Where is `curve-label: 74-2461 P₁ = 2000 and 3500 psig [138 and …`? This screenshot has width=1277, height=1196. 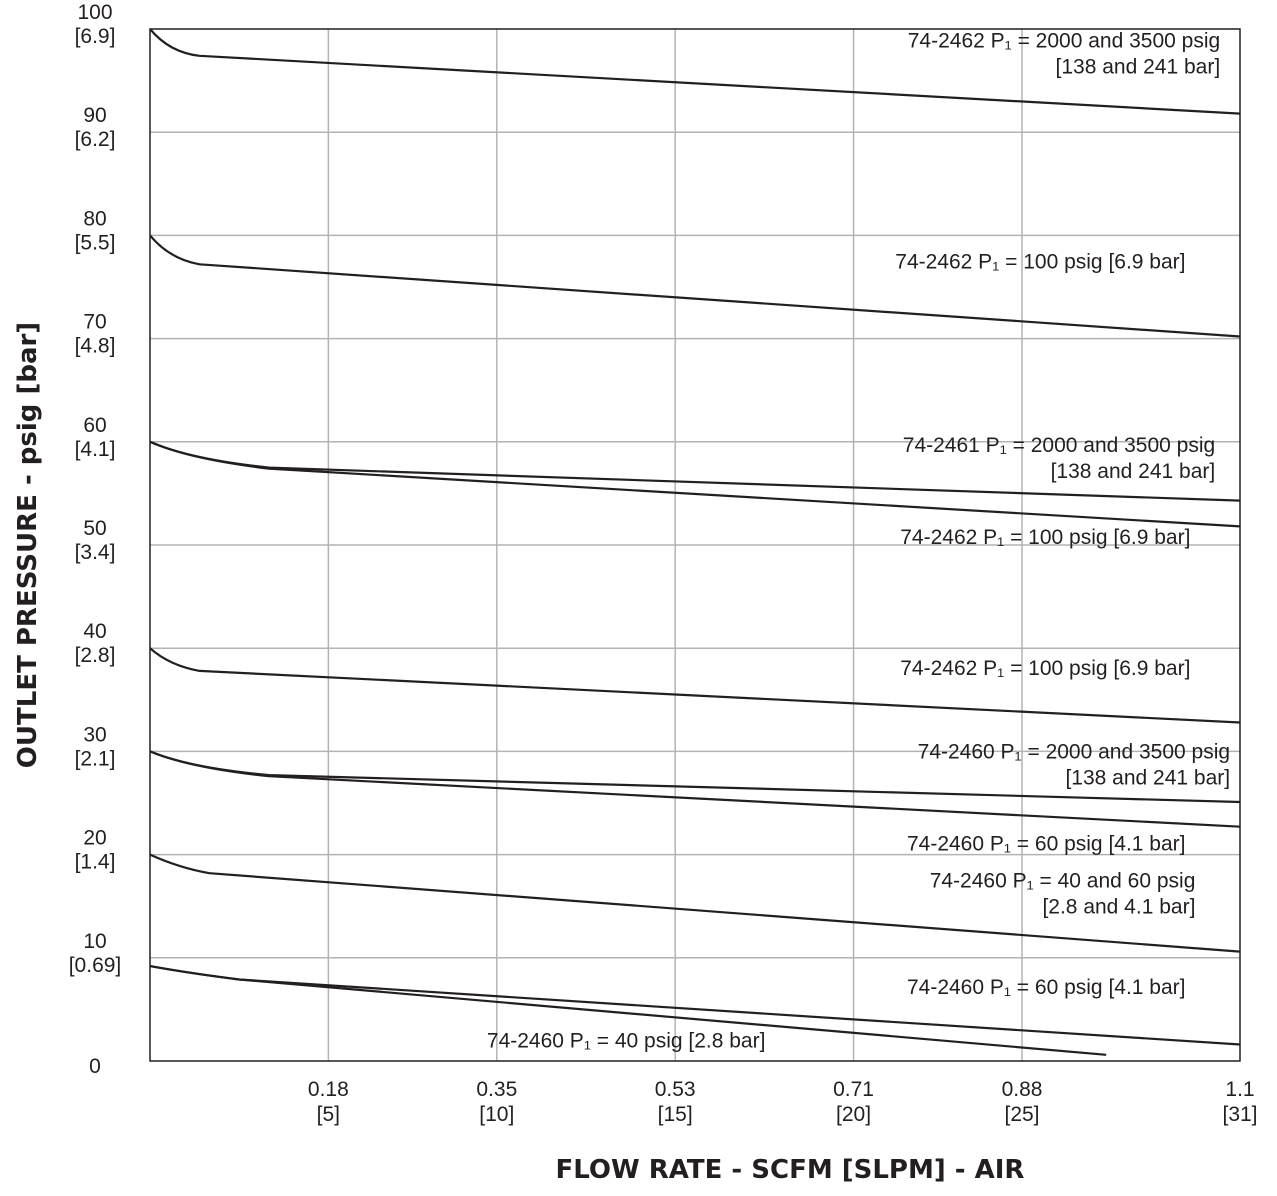 curve-label: 74-2461 P₁ = 2000 and 3500 psig [138 and … is located at coordinates (1059, 458).